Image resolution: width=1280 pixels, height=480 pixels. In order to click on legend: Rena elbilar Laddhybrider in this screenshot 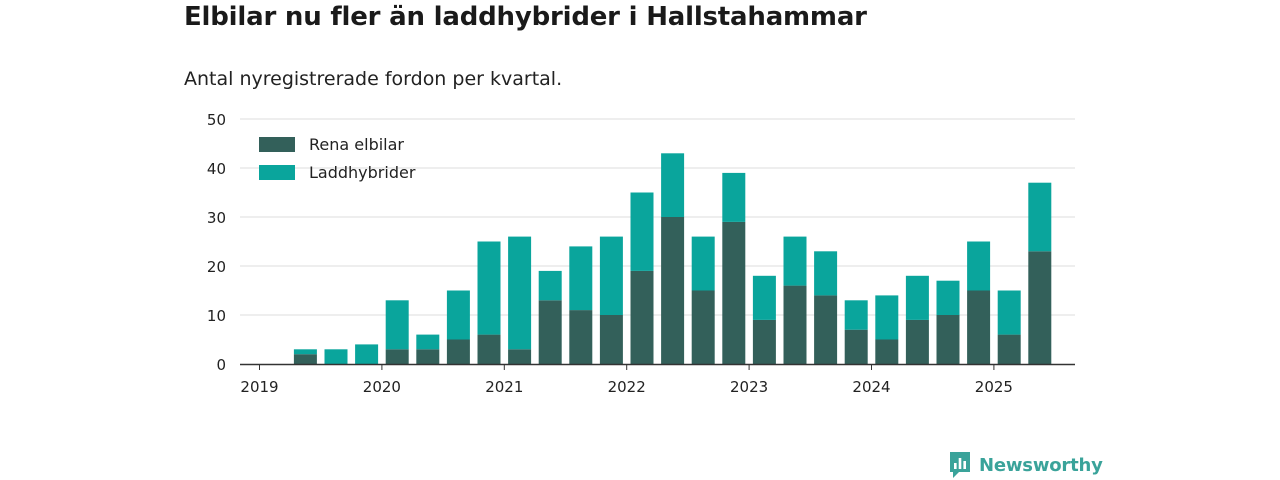, I will do `click(337, 158)`.